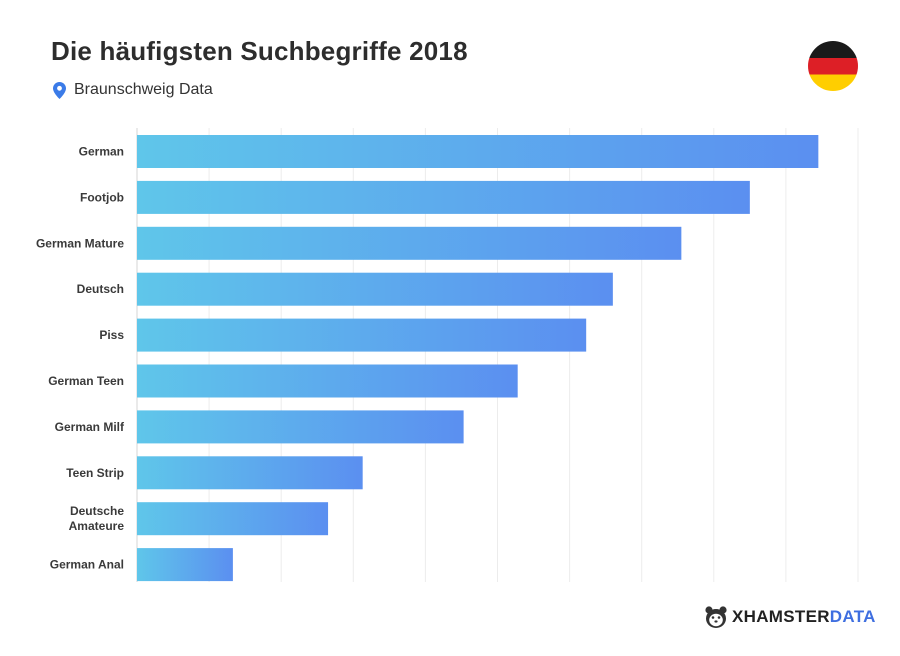 The image size is (900, 656). What do you see at coordinates (97, 518) in the screenshot?
I see `category-label: Deutsche Amateure` at bounding box center [97, 518].